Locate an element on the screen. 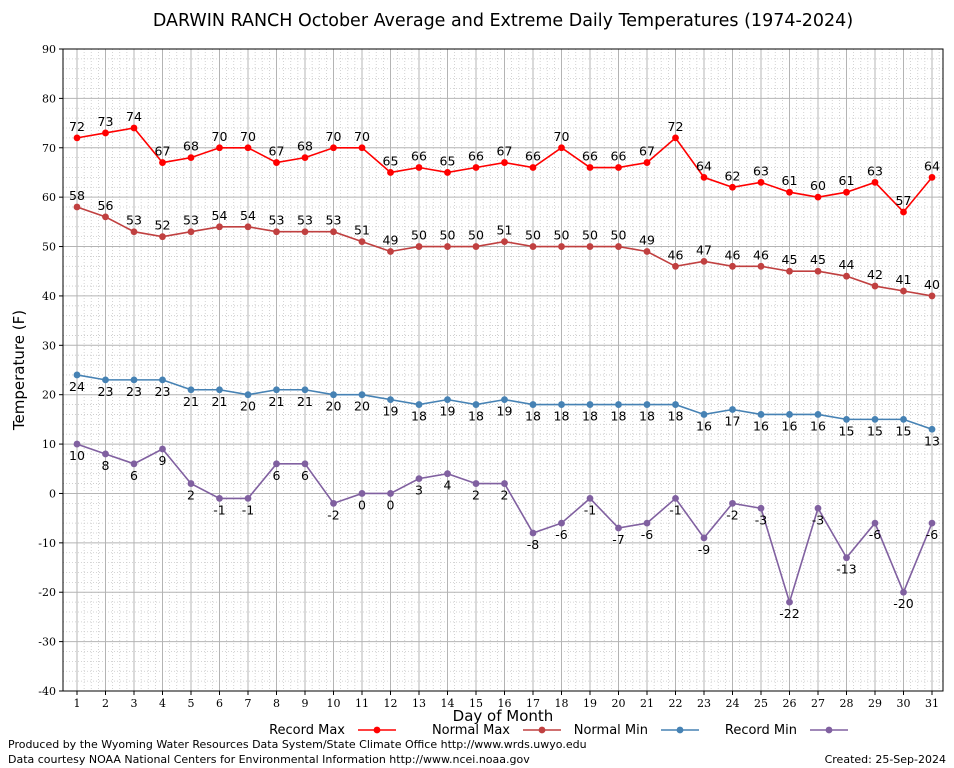 This screenshot has height=768, width=954. x-tick-label: 8 is located at coordinates (276, 703).